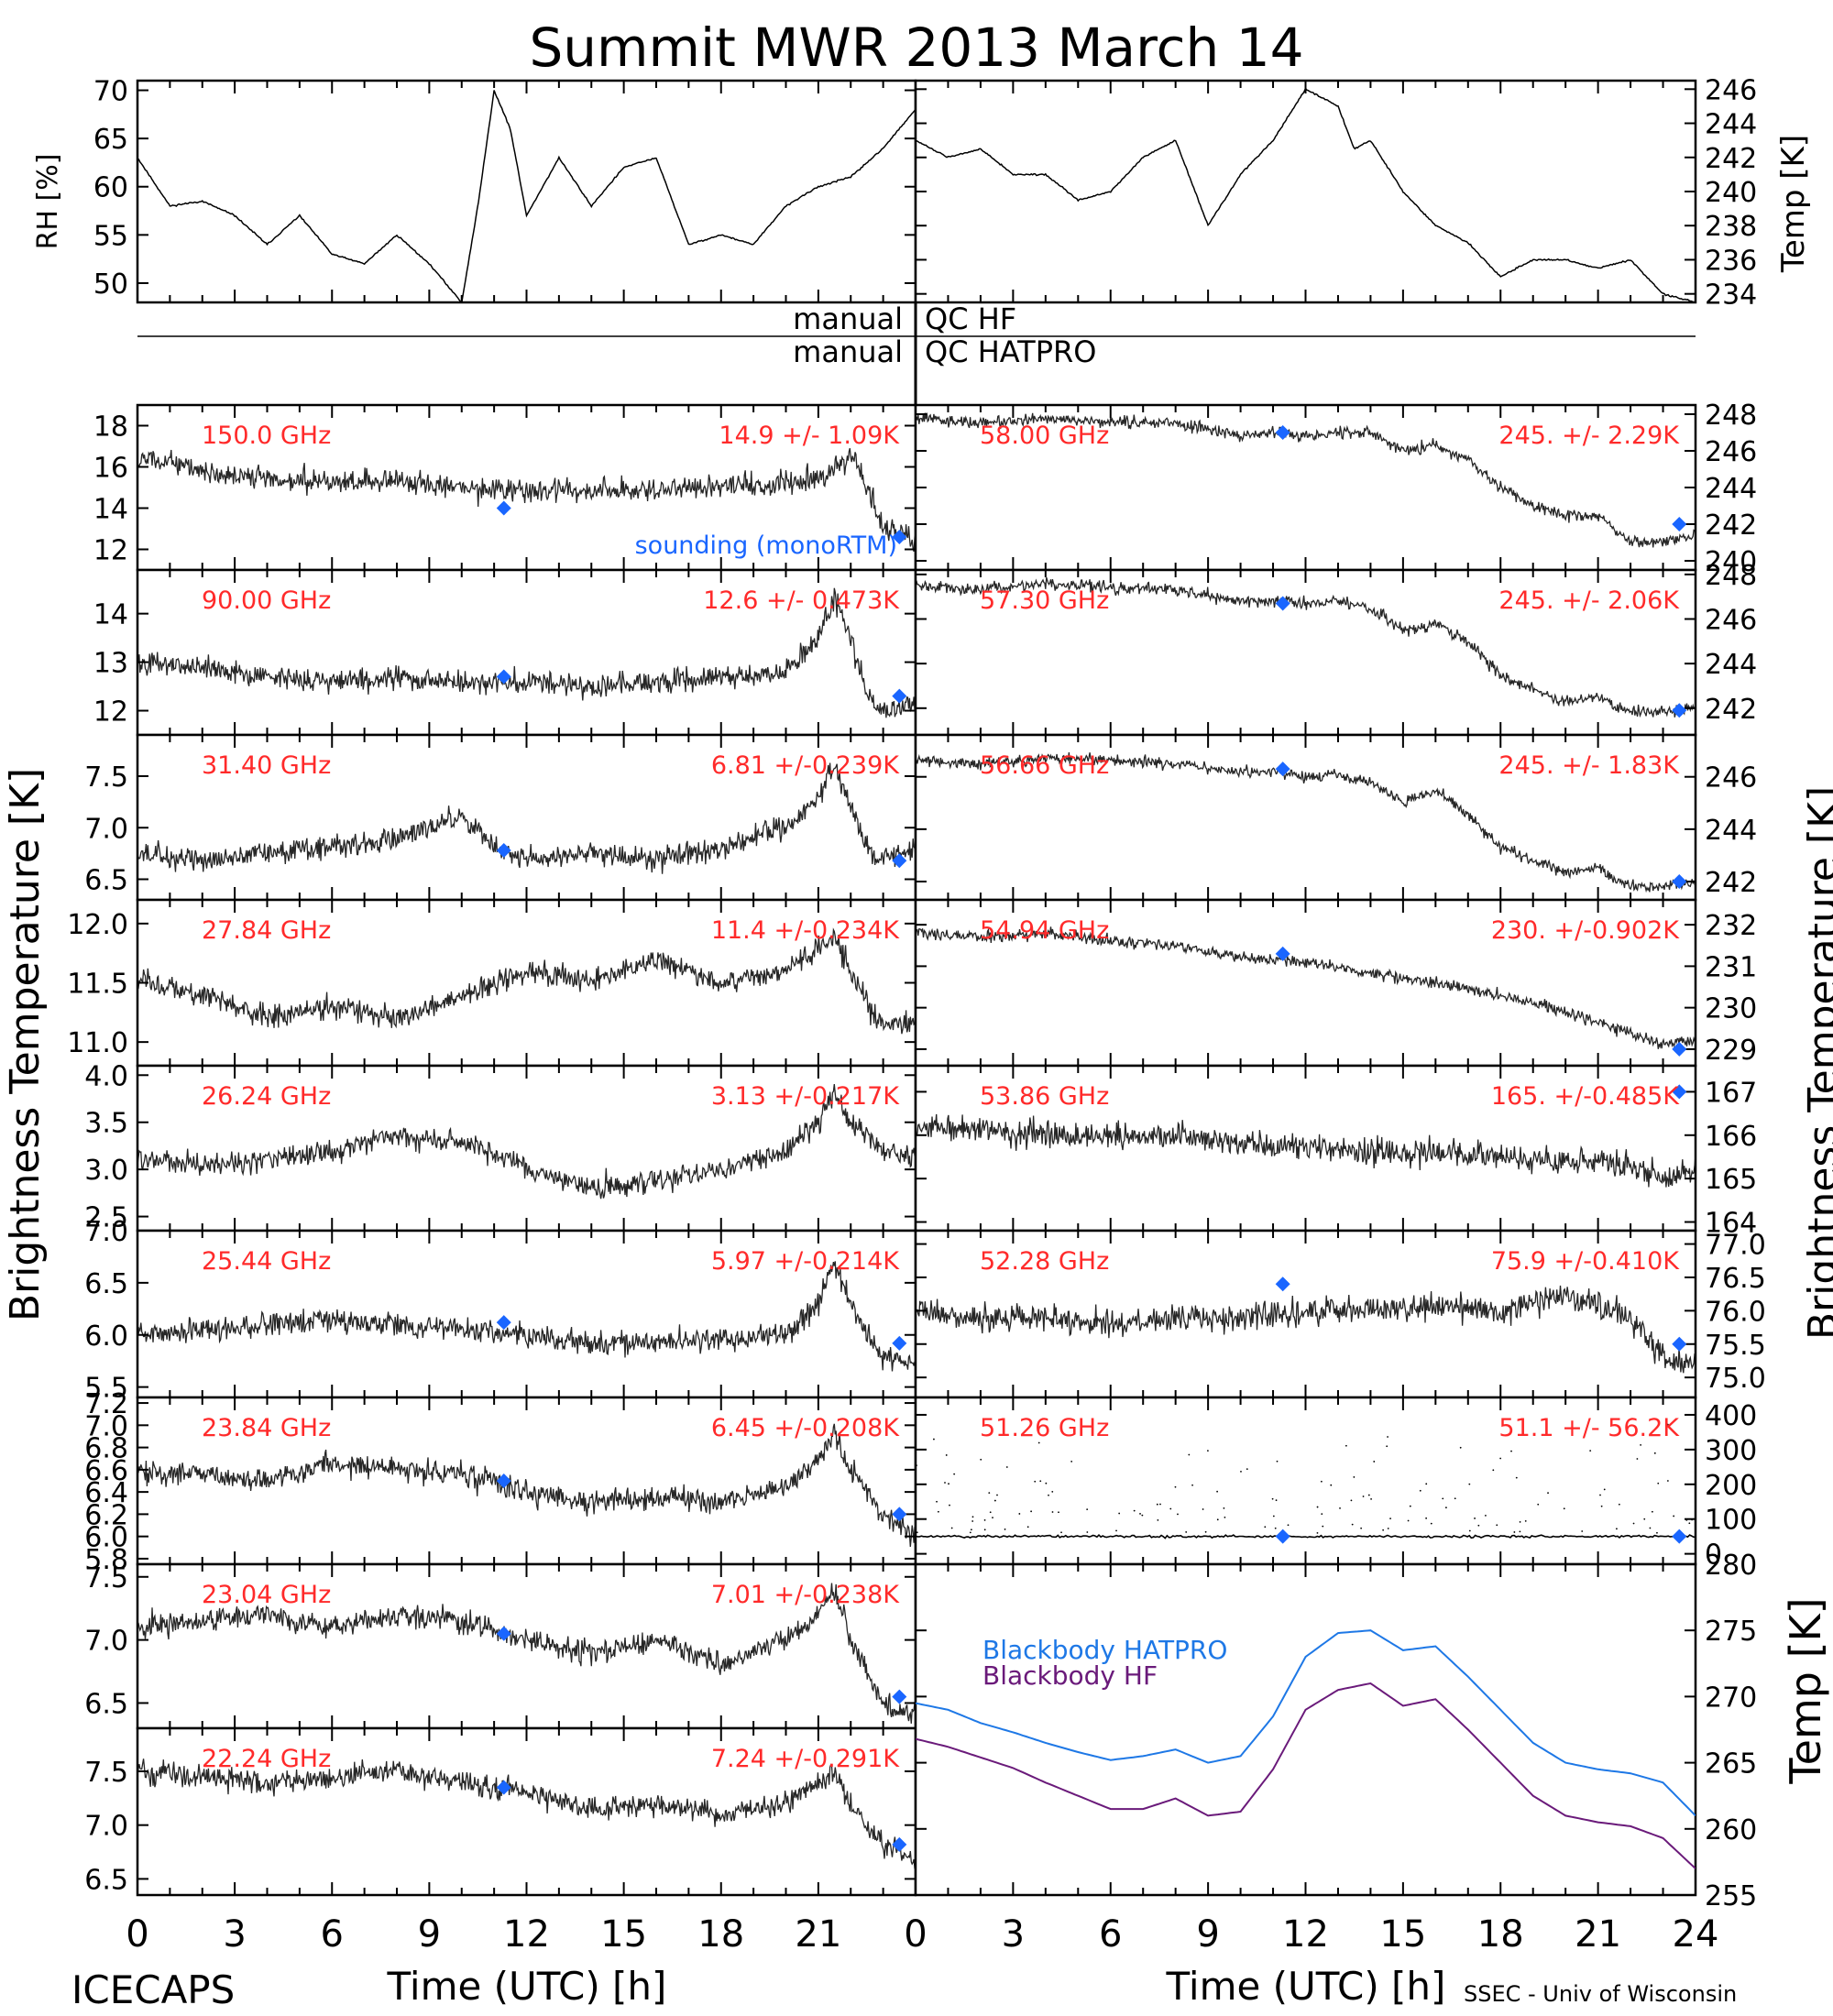 The width and height of the screenshot is (1833, 2016). Describe the element at coordinates (234, 1934) in the screenshot. I see `x-tick-label: 3` at that location.